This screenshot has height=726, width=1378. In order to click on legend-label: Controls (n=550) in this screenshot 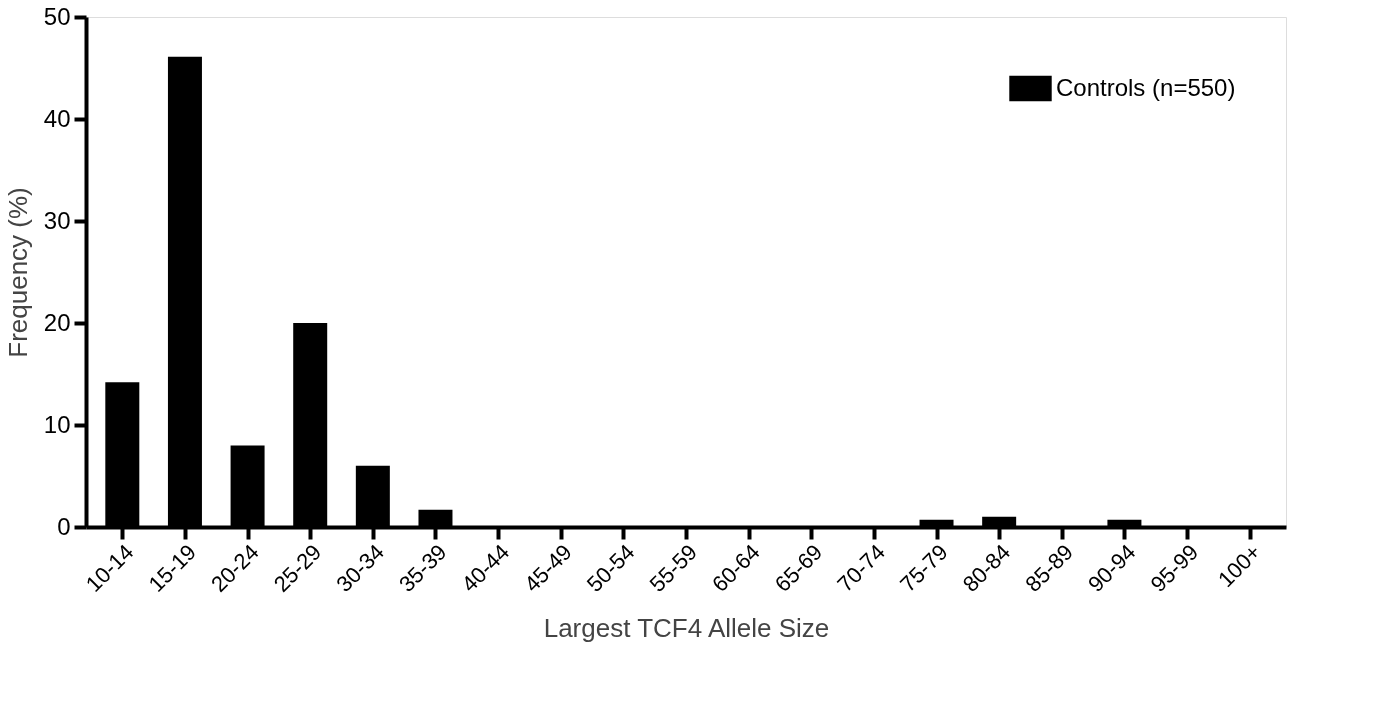, I will do `click(1146, 87)`.